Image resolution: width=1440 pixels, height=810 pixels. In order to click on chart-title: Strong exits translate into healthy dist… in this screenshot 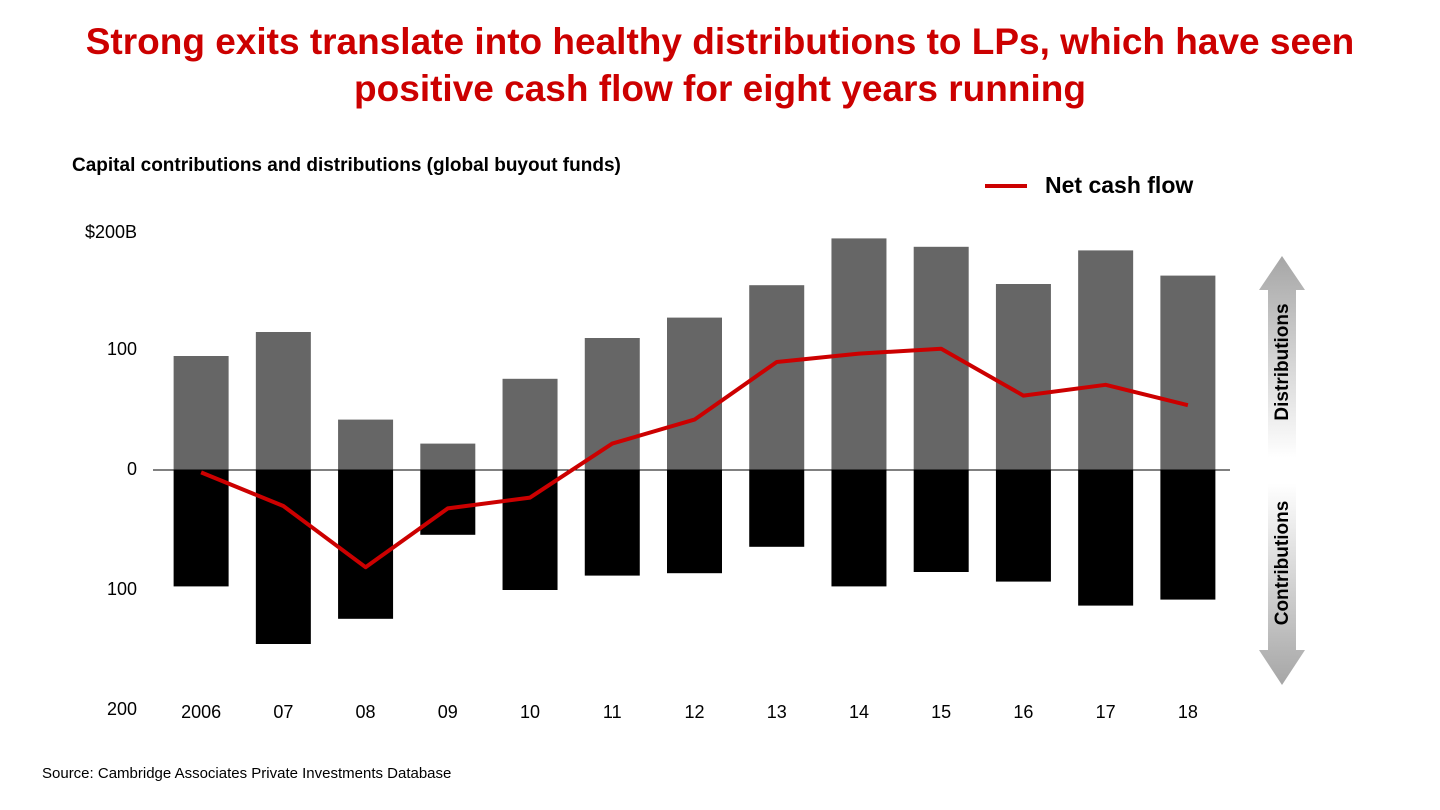, I will do `click(720, 65)`.